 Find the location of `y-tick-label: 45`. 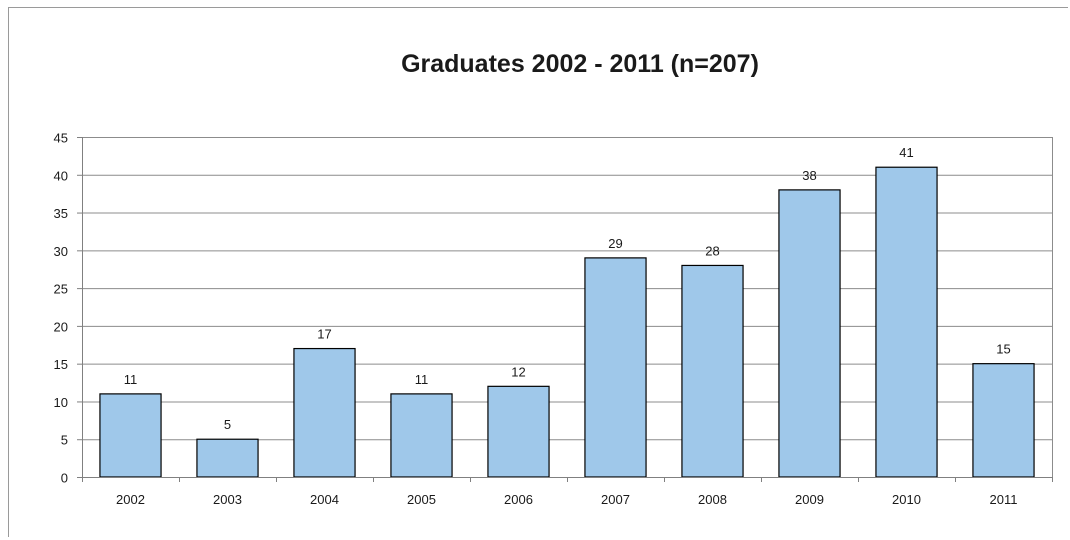

y-tick-label: 45 is located at coordinates (61, 138).